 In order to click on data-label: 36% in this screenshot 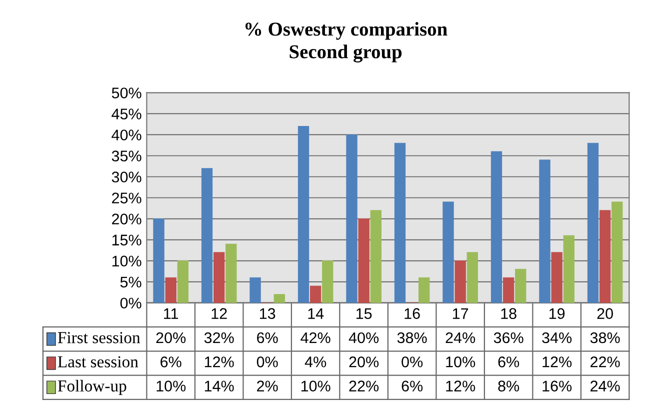, I will do `click(509, 338)`.